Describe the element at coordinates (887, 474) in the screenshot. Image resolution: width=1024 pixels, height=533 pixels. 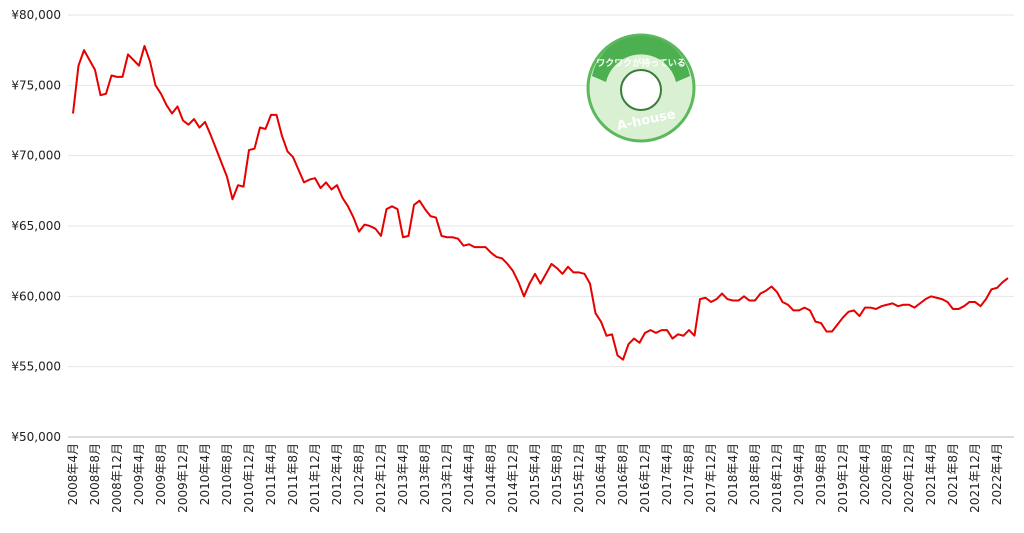
I see `x-tick-label: 2020年8月` at that location.